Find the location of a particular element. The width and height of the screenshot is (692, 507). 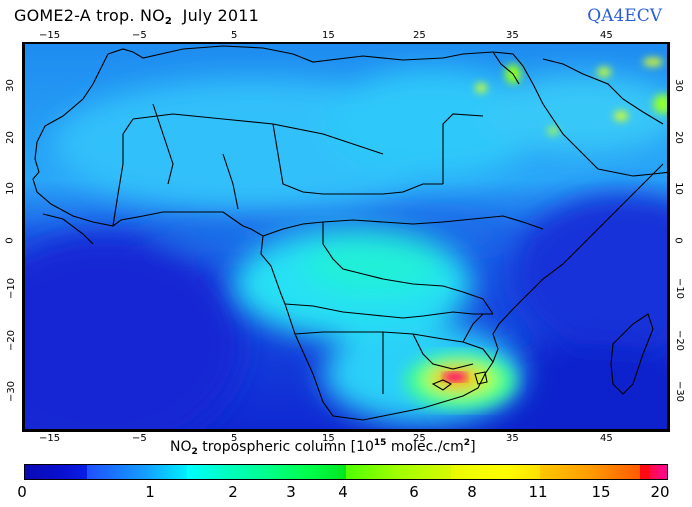

colorbar-label: 6 is located at coordinates (414, 492).